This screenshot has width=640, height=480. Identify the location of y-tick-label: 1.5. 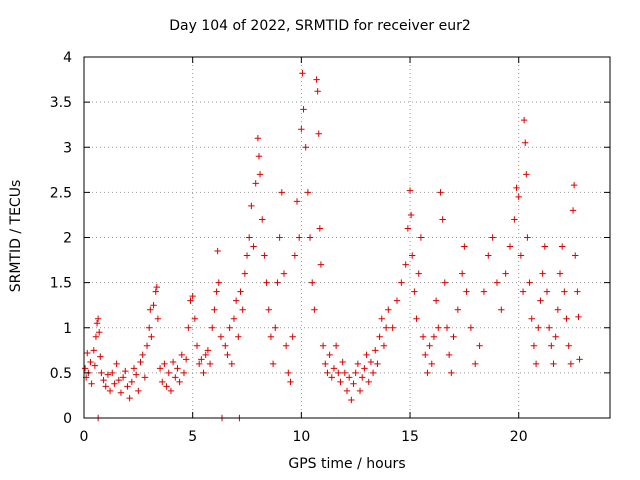
(61, 284).